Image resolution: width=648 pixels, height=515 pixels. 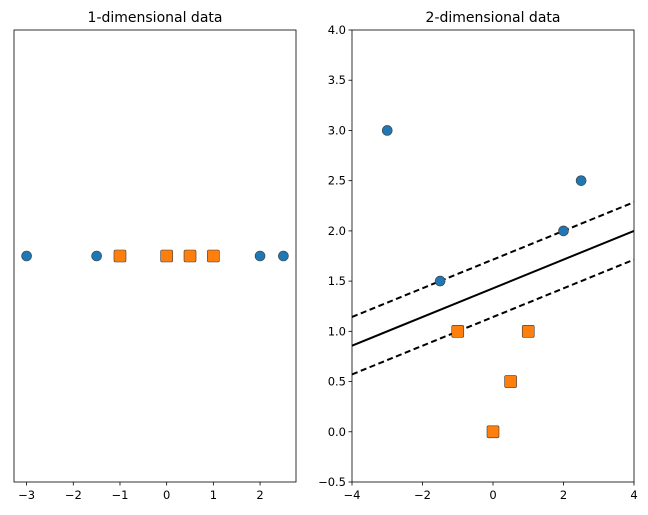 I want to click on y-tick-label: 3.5, so click(x=337, y=80).